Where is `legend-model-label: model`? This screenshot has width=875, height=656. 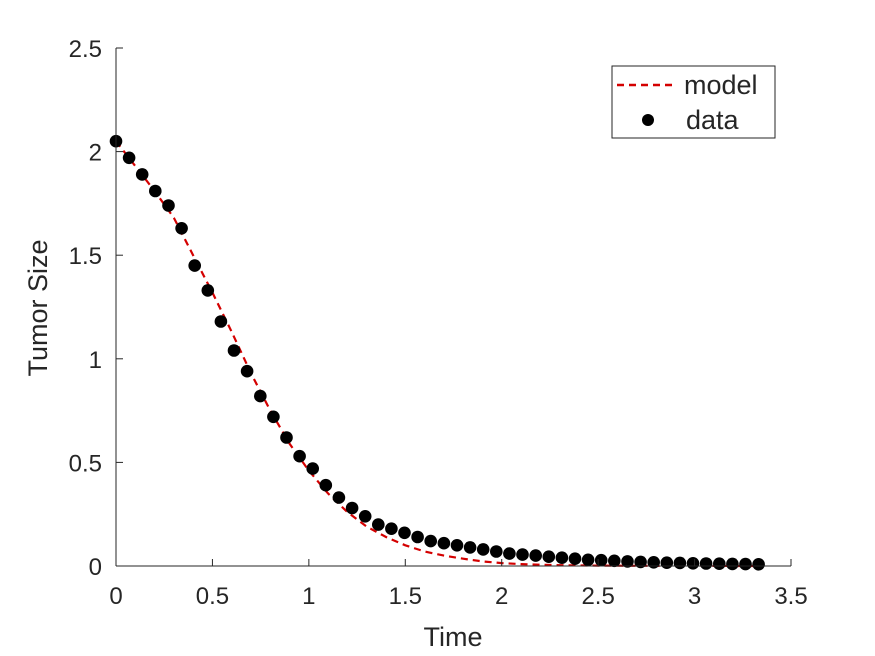 legend-model-label: model is located at coordinates (721, 85).